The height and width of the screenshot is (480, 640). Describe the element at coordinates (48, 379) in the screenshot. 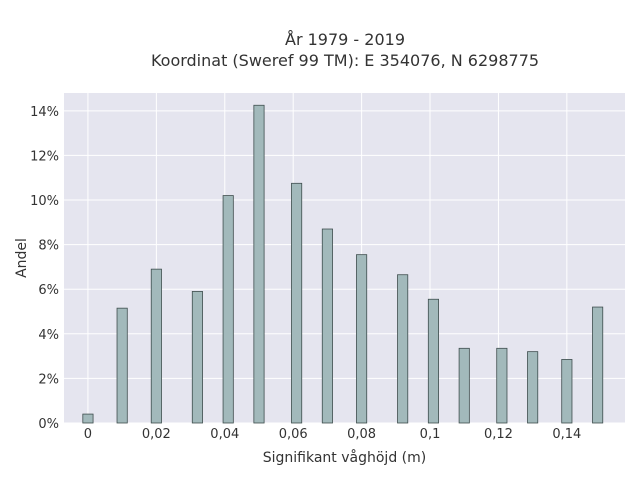

I see `y-tick-label: 2%` at that location.